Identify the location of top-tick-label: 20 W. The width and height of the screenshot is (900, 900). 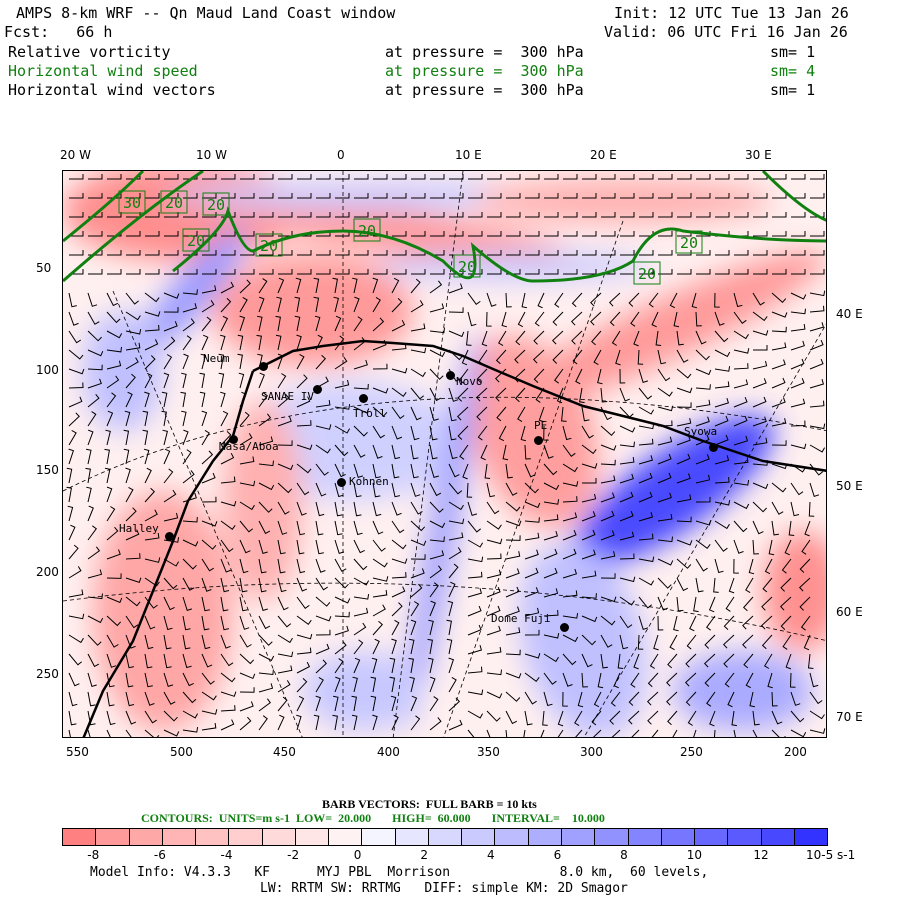
(75, 155).